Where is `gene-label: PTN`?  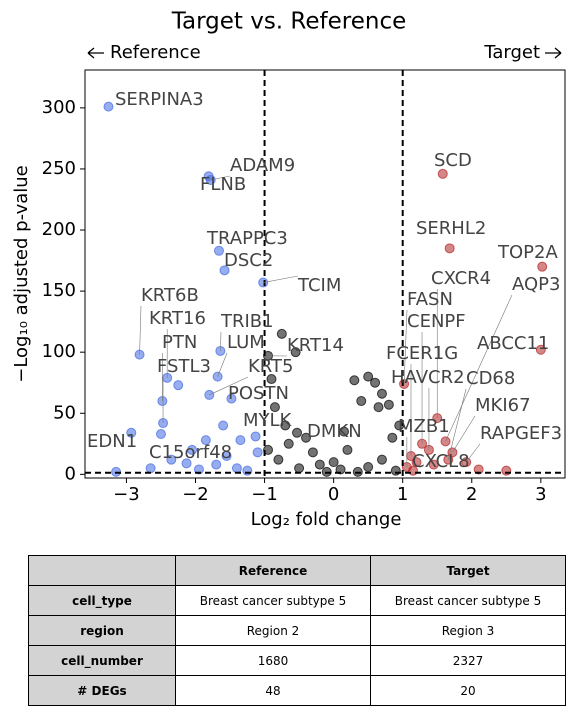
gene-label: PTN is located at coordinates (179, 342).